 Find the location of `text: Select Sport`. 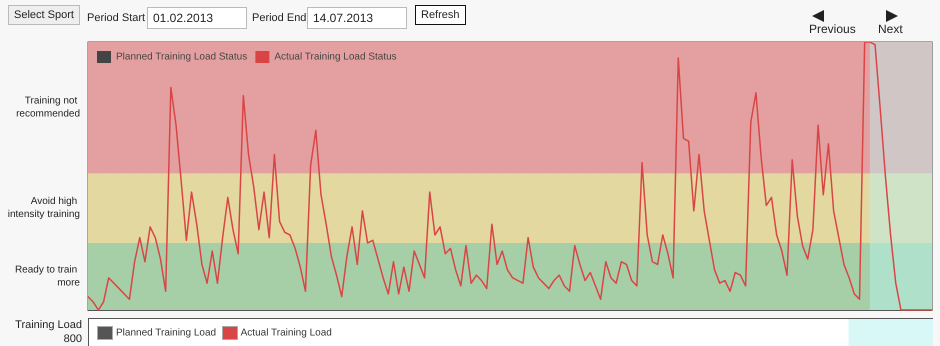

text: Select Sport is located at coordinates (44, 15).